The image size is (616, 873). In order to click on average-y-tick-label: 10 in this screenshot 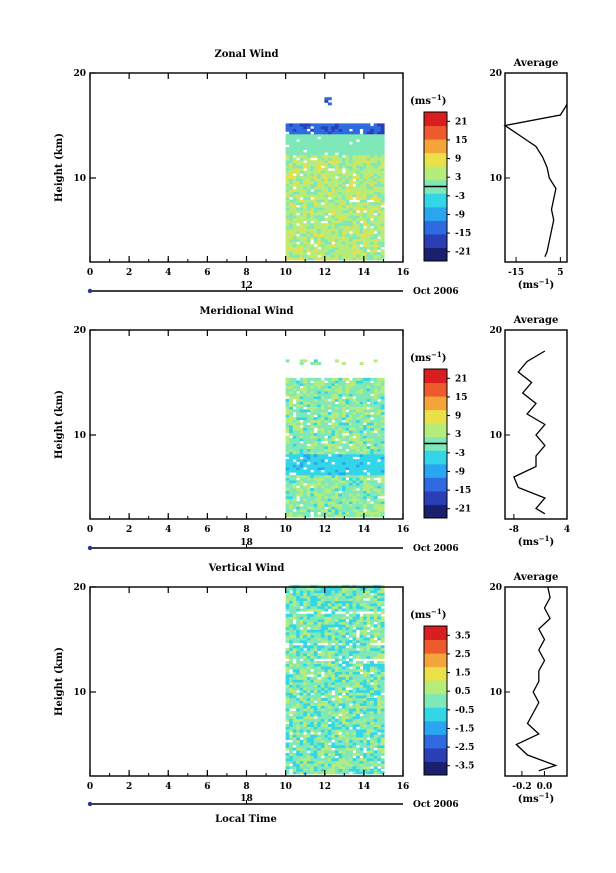, I will do `click(495, 179)`.